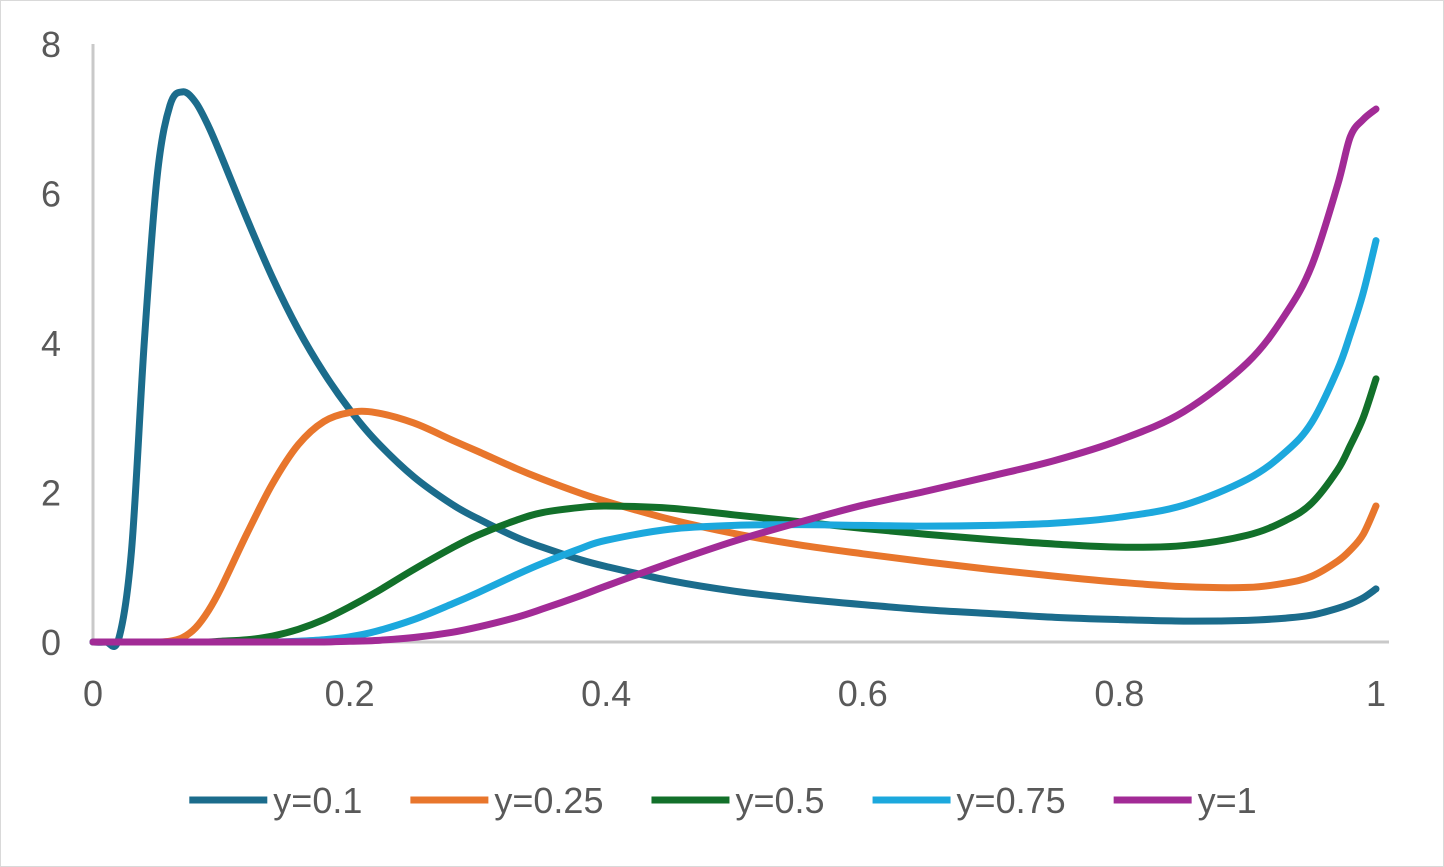  What do you see at coordinates (1376, 693) in the screenshot?
I see `x-tick-label: 1` at bounding box center [1376, 693].